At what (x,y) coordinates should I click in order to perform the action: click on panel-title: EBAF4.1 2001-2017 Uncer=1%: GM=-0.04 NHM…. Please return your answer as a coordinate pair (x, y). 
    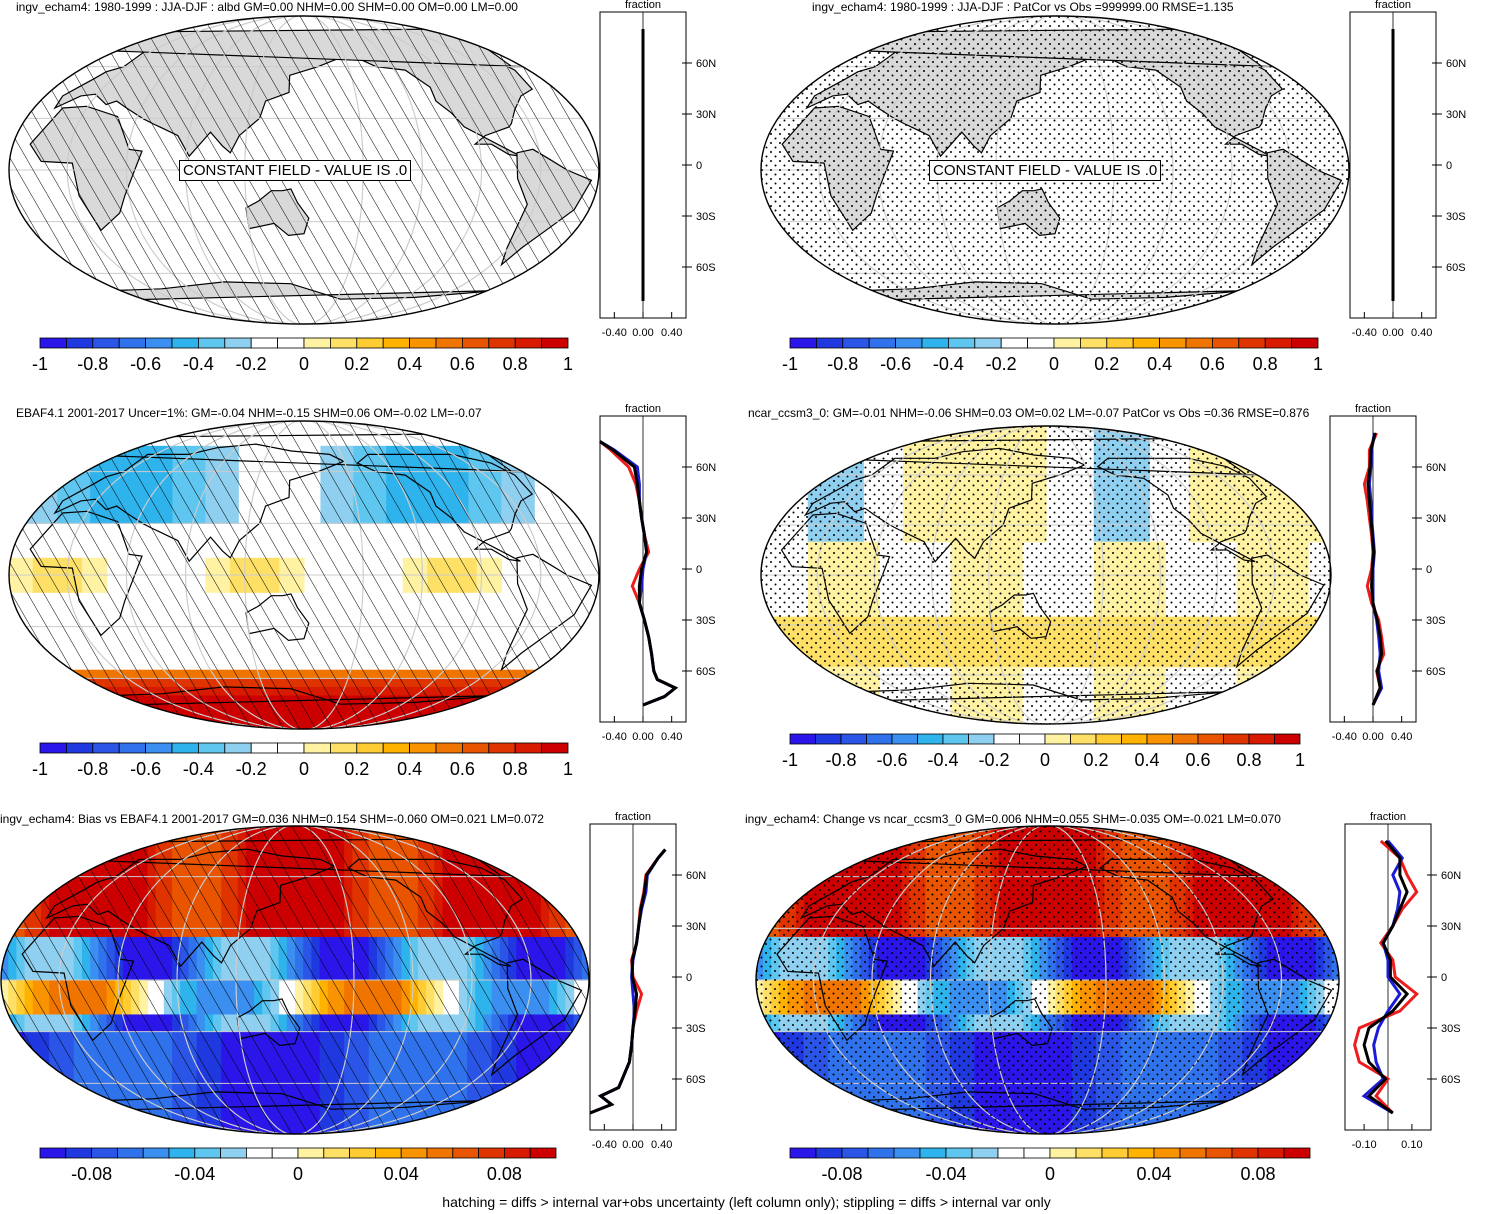
    Looking at the image, I should click on (249, 413).